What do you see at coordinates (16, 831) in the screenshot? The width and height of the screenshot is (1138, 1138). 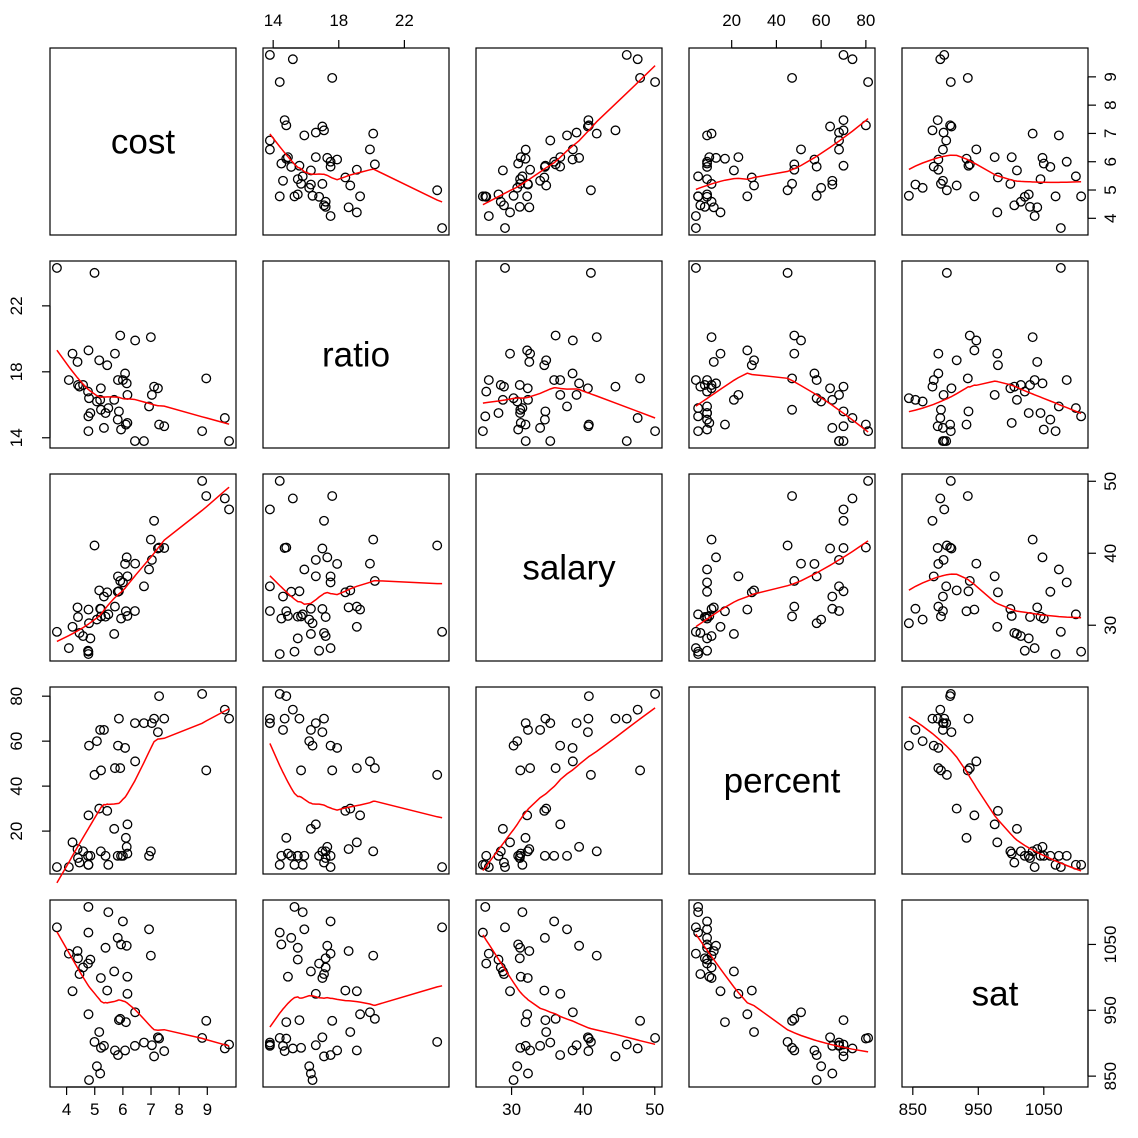 I see `y-tick-label: 20` at bounding box center [16, 831].